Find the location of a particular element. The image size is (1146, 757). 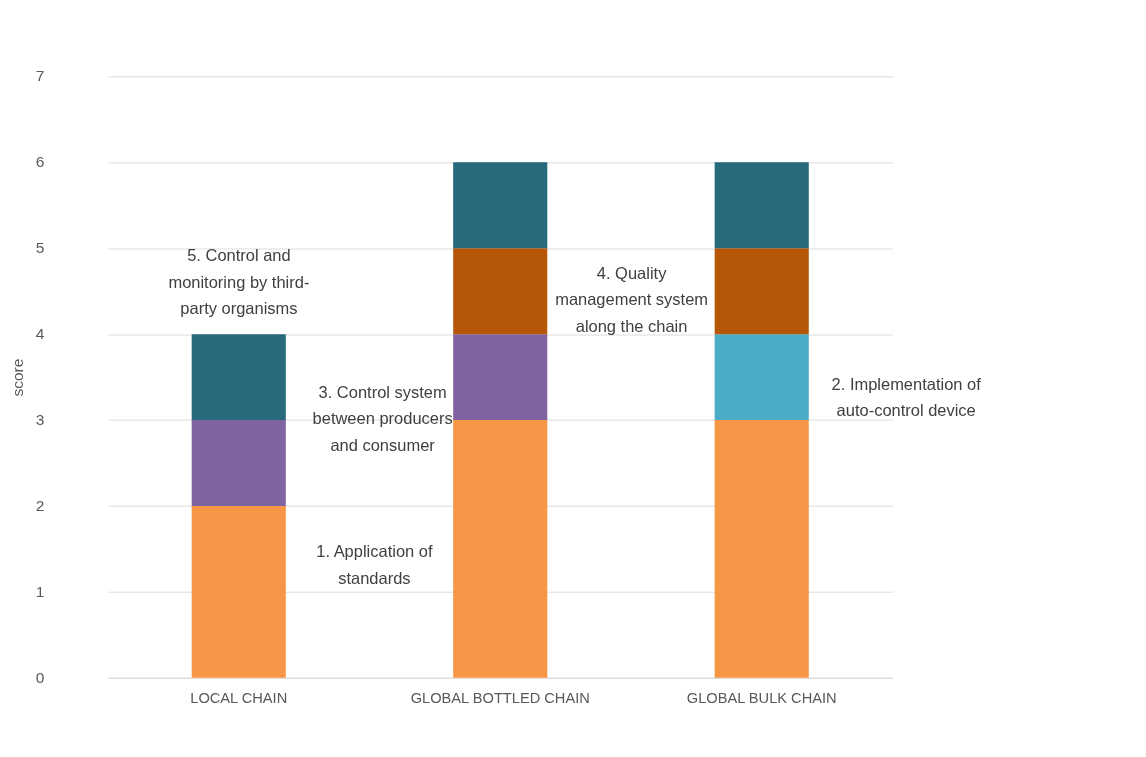

y-tick-label: 0 is located at coordinates (40, 677).